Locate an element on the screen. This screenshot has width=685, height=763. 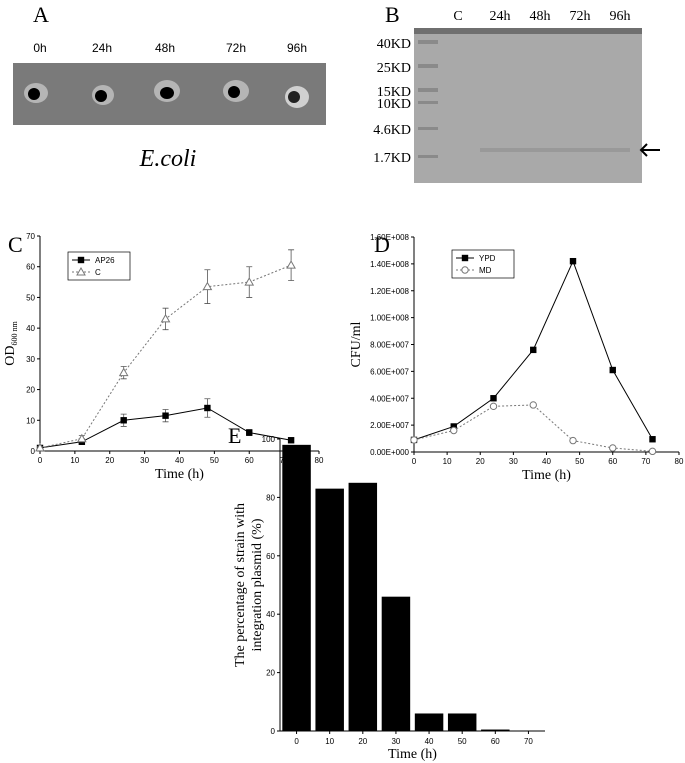
marker-label: 4.6KD is located at coordinates (392, 130).